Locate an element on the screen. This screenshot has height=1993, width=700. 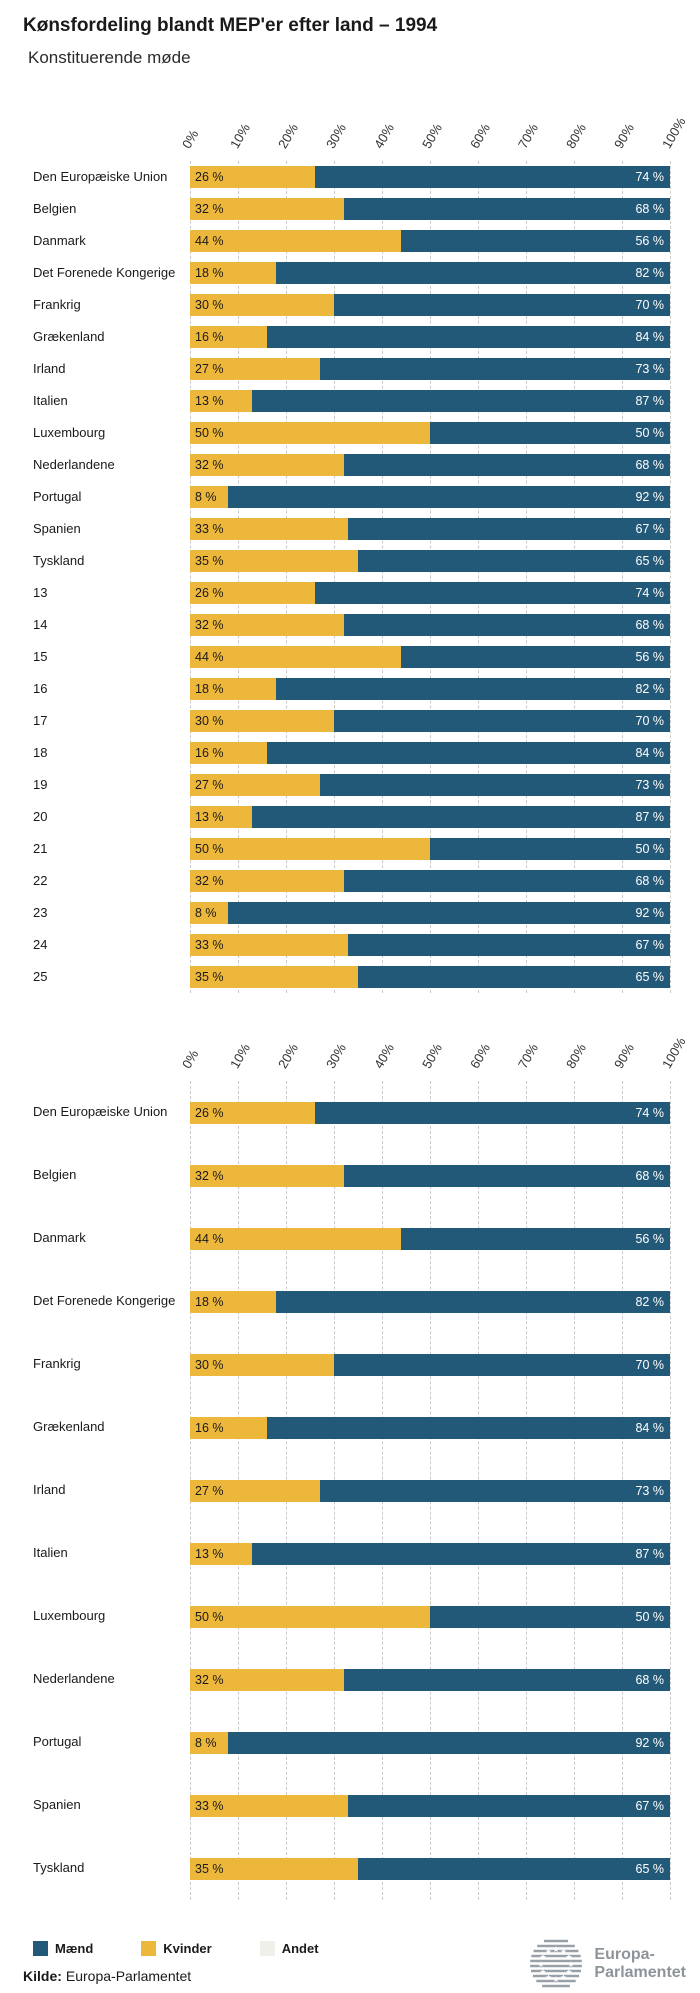
bar-row: Portugal 8 % 92 % is located at coordinates (350, 1742).